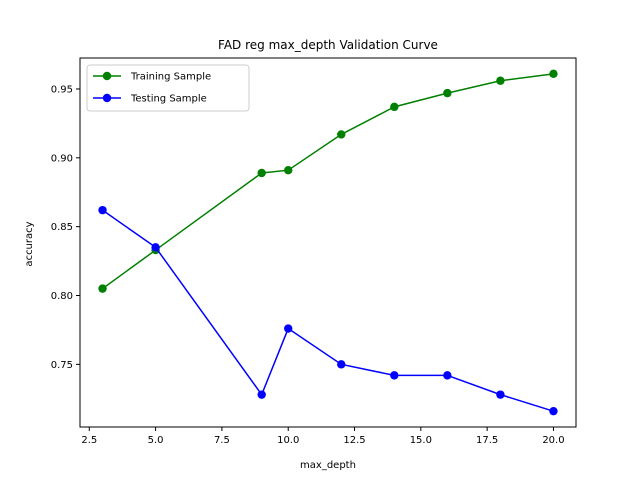  I want to click on x-tick-label: 2.5, so click(89, 440).